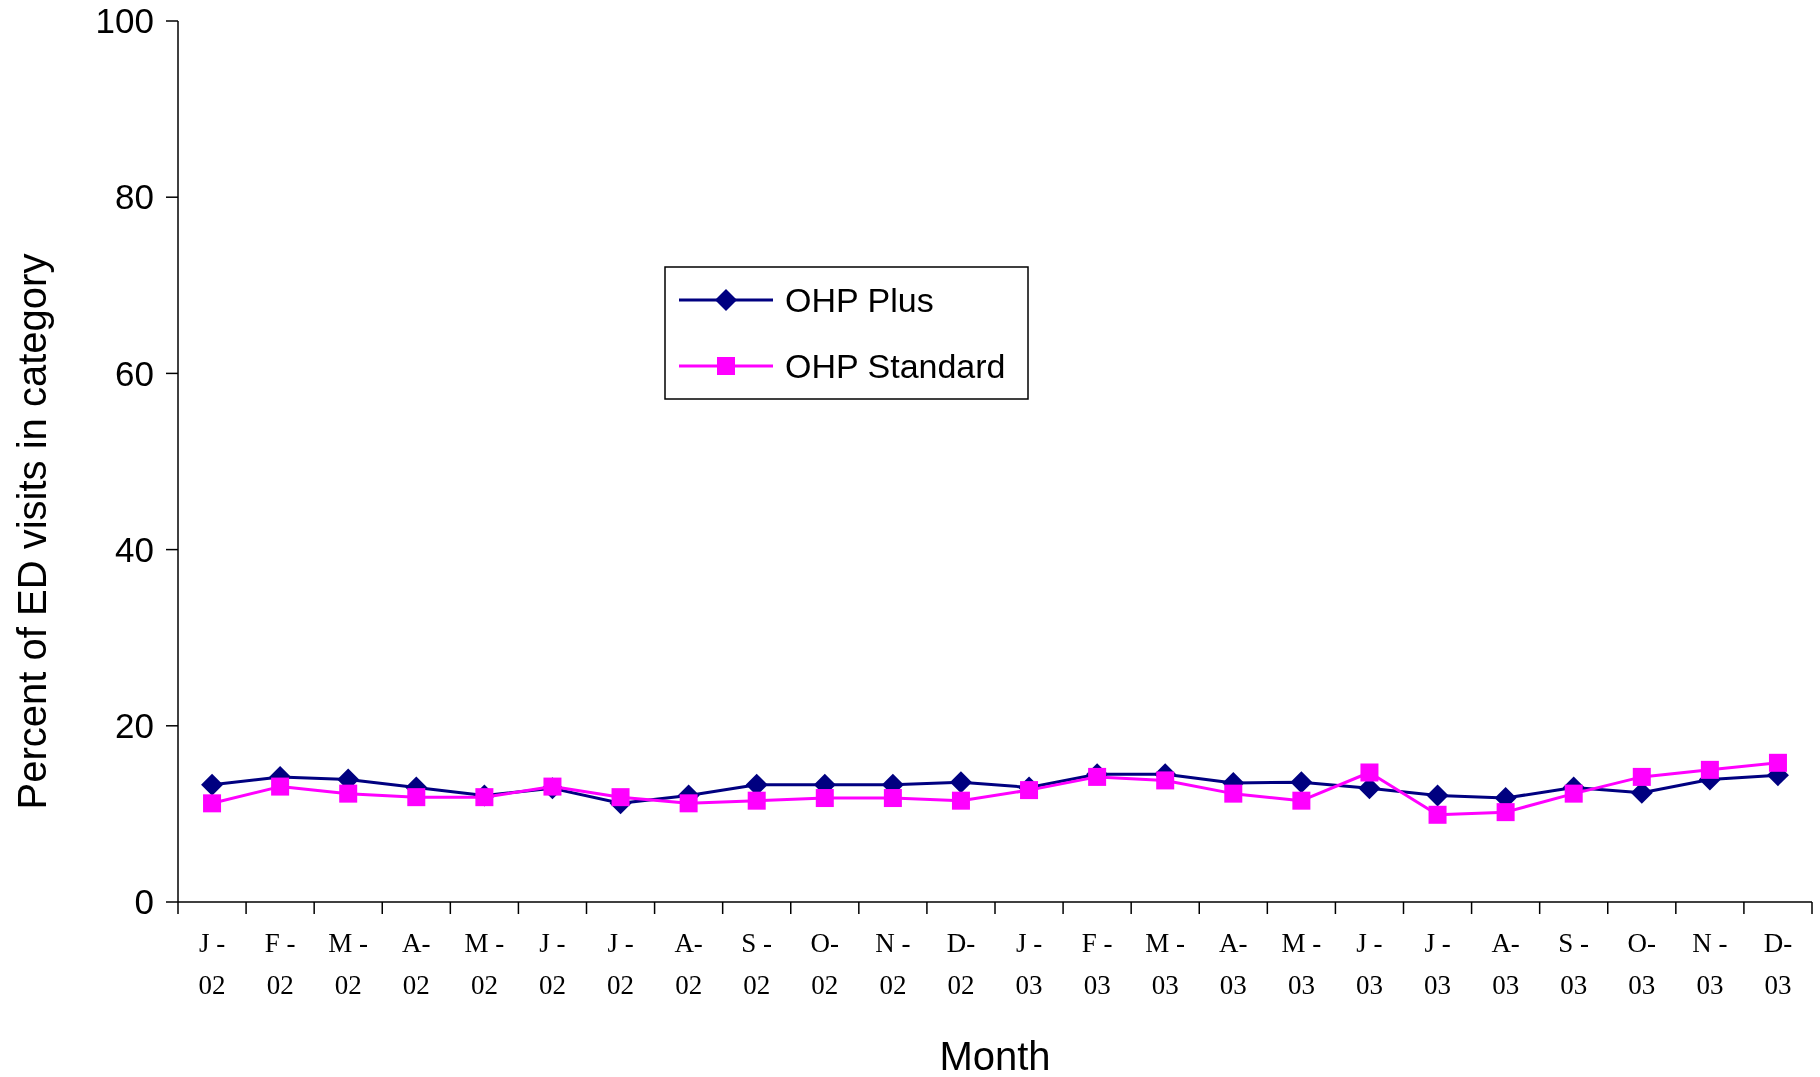 Image resolution: width=1820 pixels, height=1077 pixels. What do you see at coordinates (124, 21) in the screenshot?
I see `y-tick-label: 100` at bounding box center [124, 21].